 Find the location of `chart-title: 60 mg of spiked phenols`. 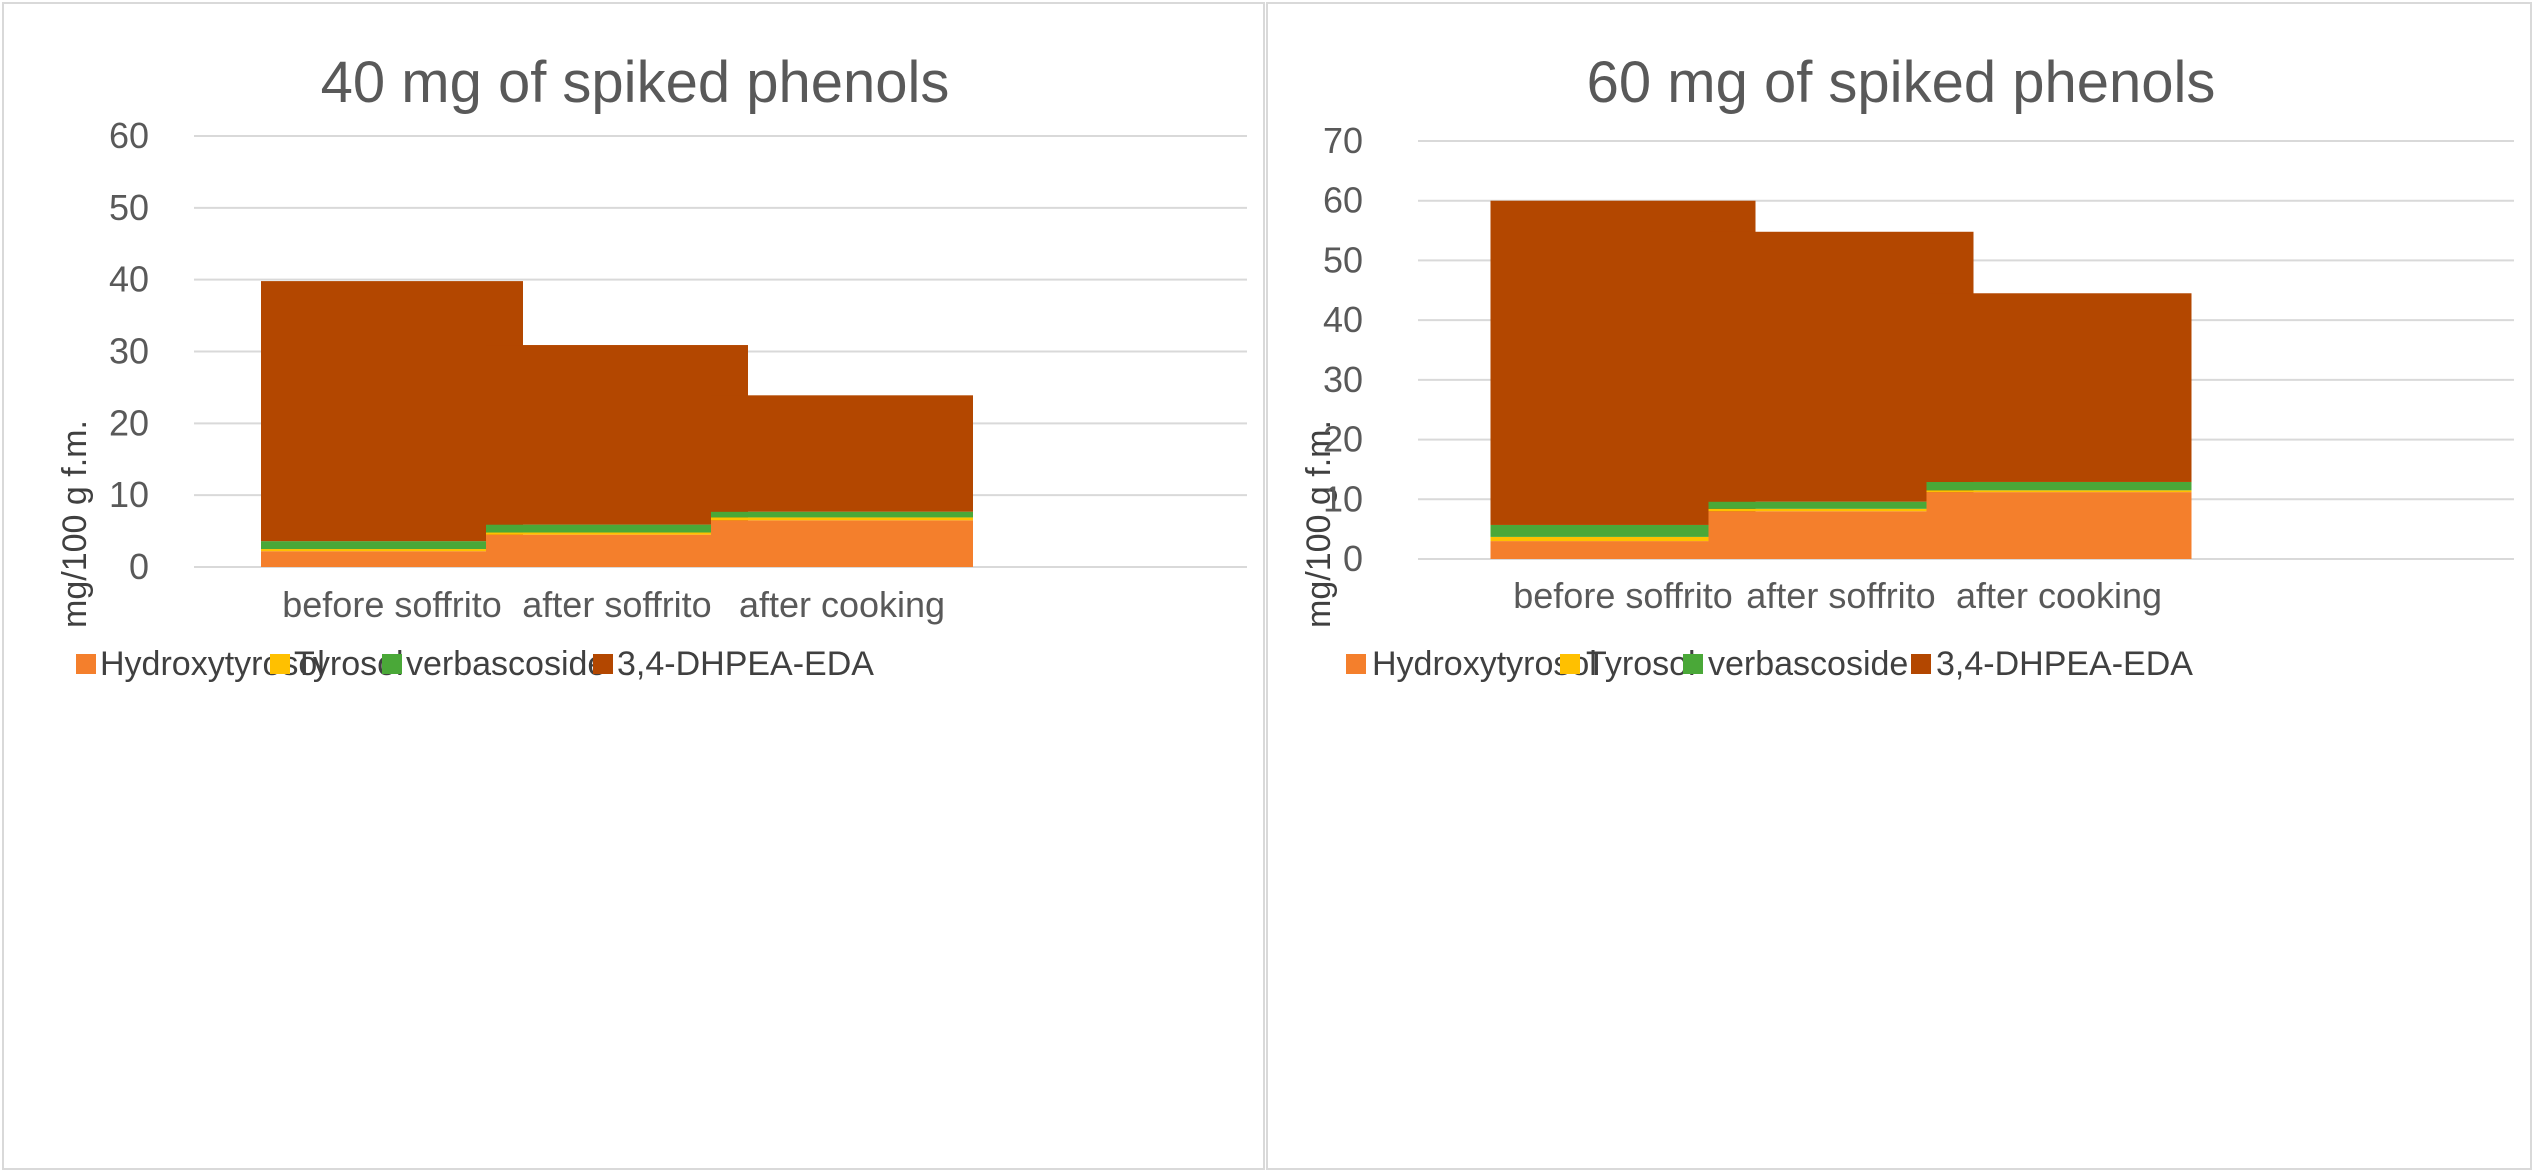

chart-title: 60 mg of spiked phenols is located at coordinates (1901, 82).